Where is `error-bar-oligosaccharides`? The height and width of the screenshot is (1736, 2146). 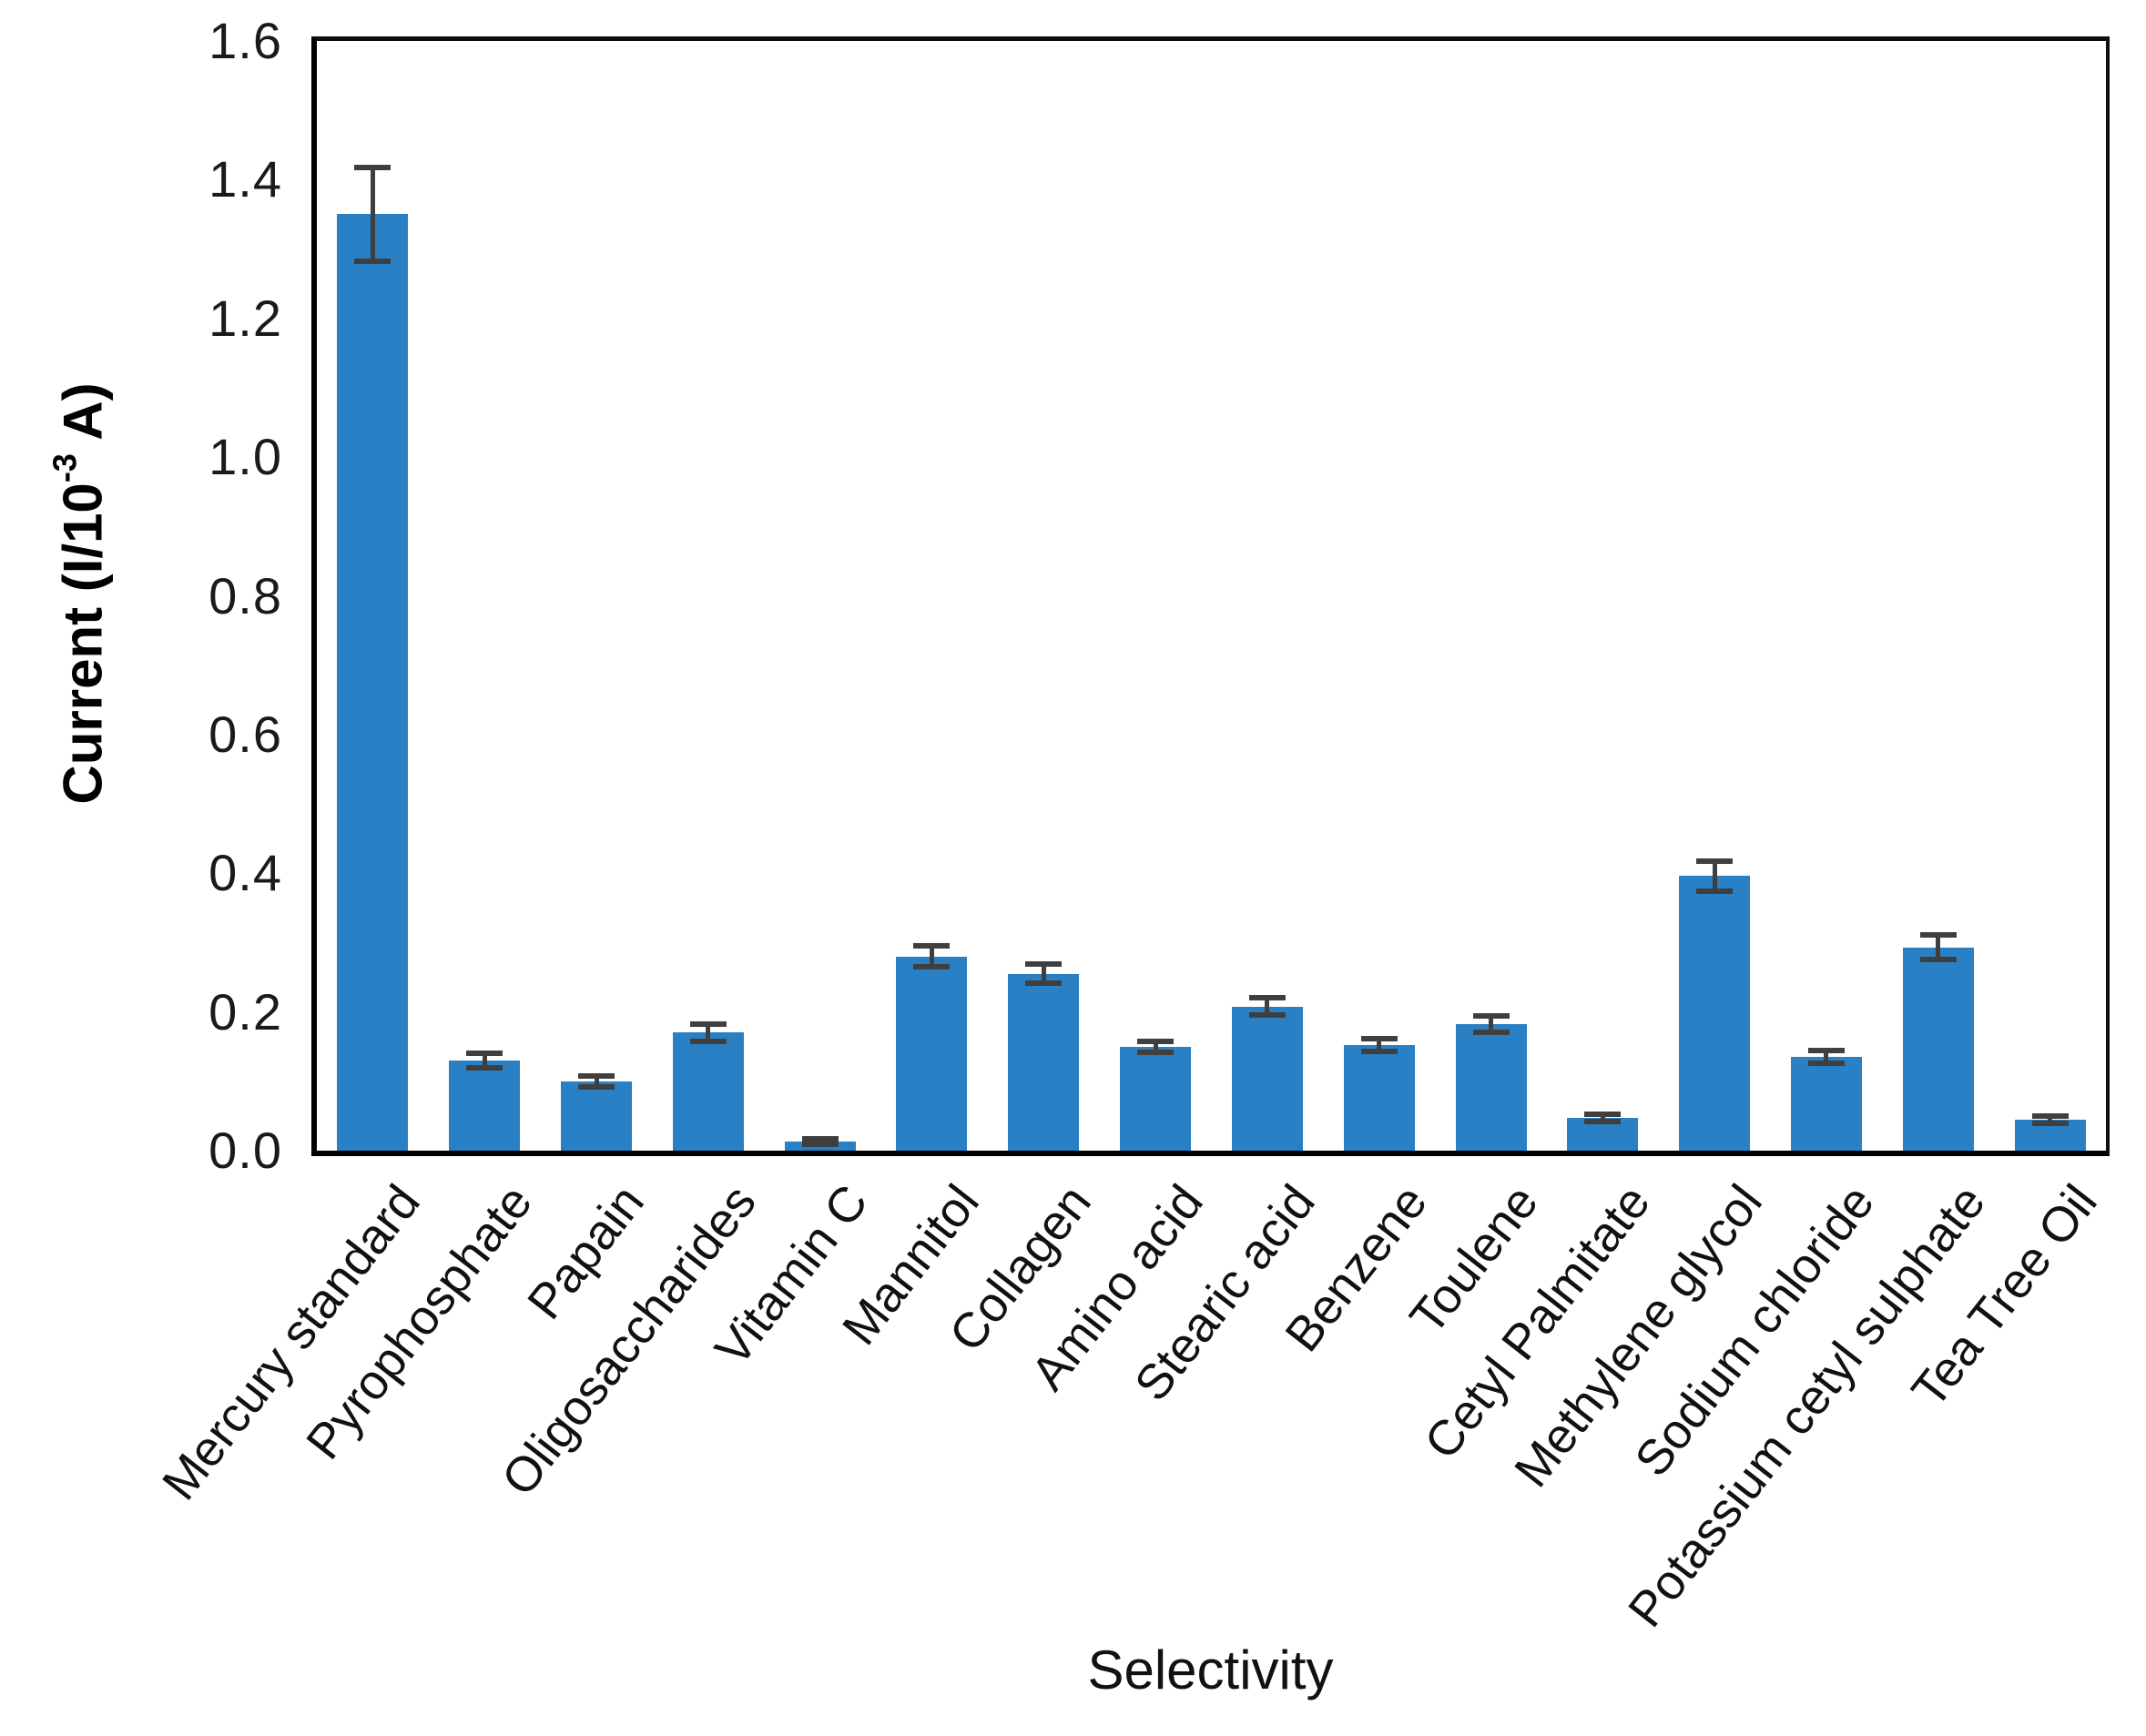 error-bar-oligosaccharides is located at coordinates (708, 1032).